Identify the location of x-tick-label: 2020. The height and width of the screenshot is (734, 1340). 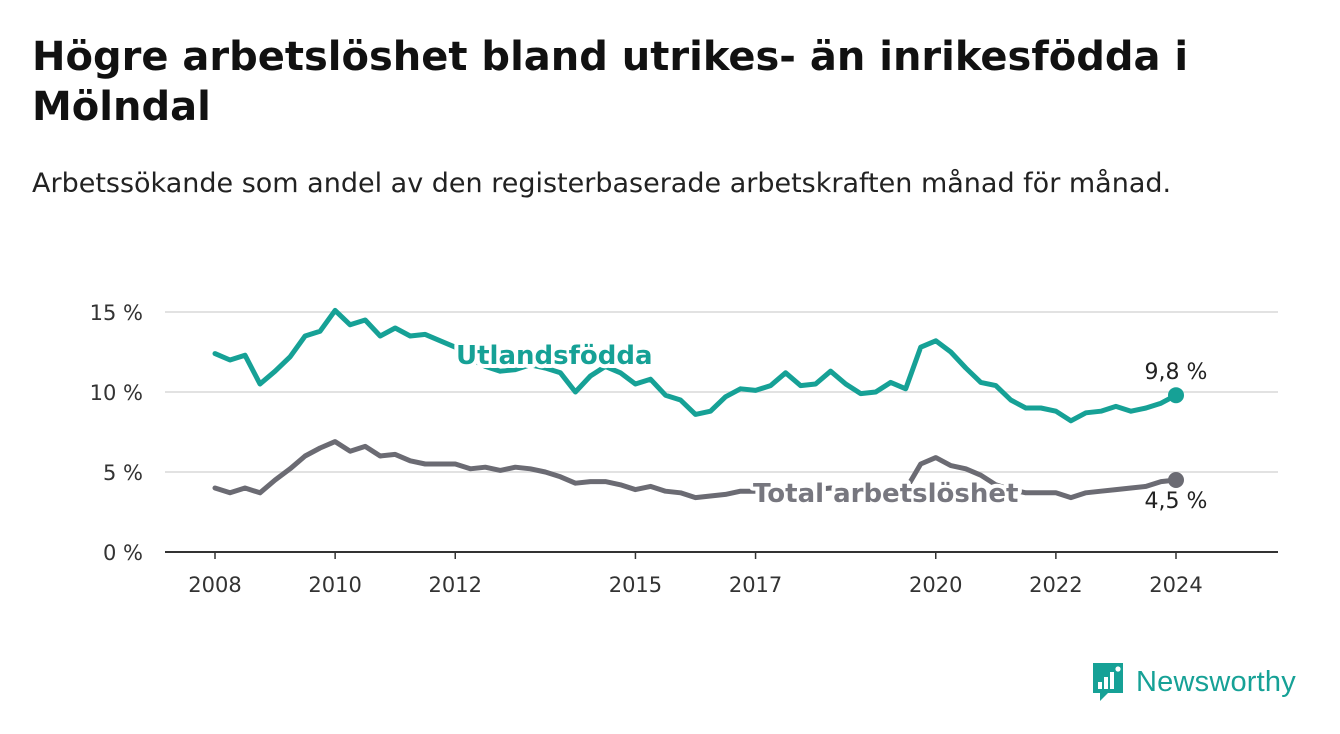
(935, 585).